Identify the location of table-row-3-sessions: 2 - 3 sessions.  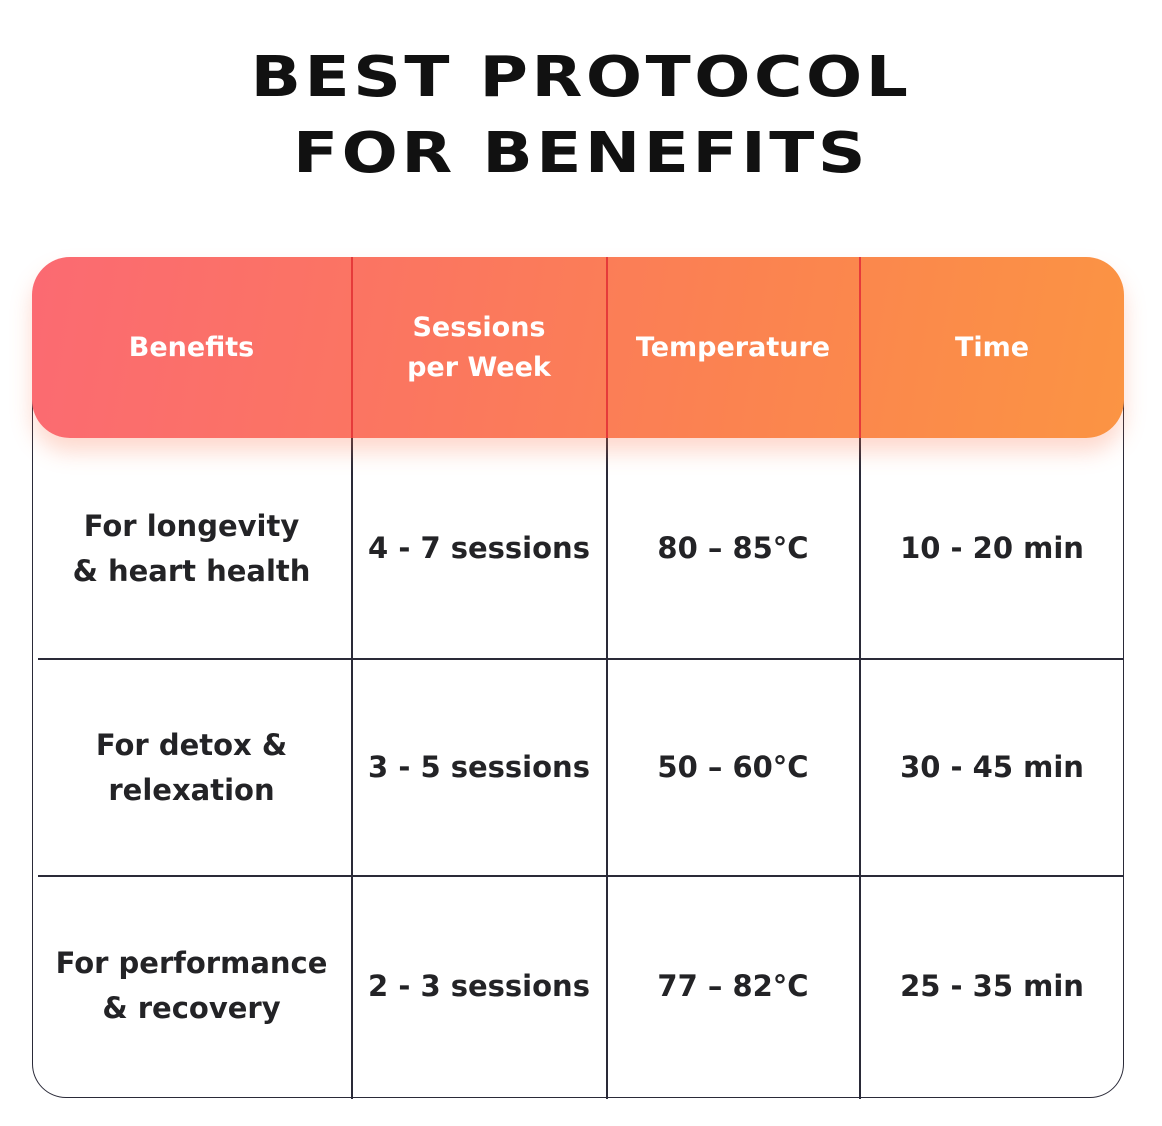
(479, 986).